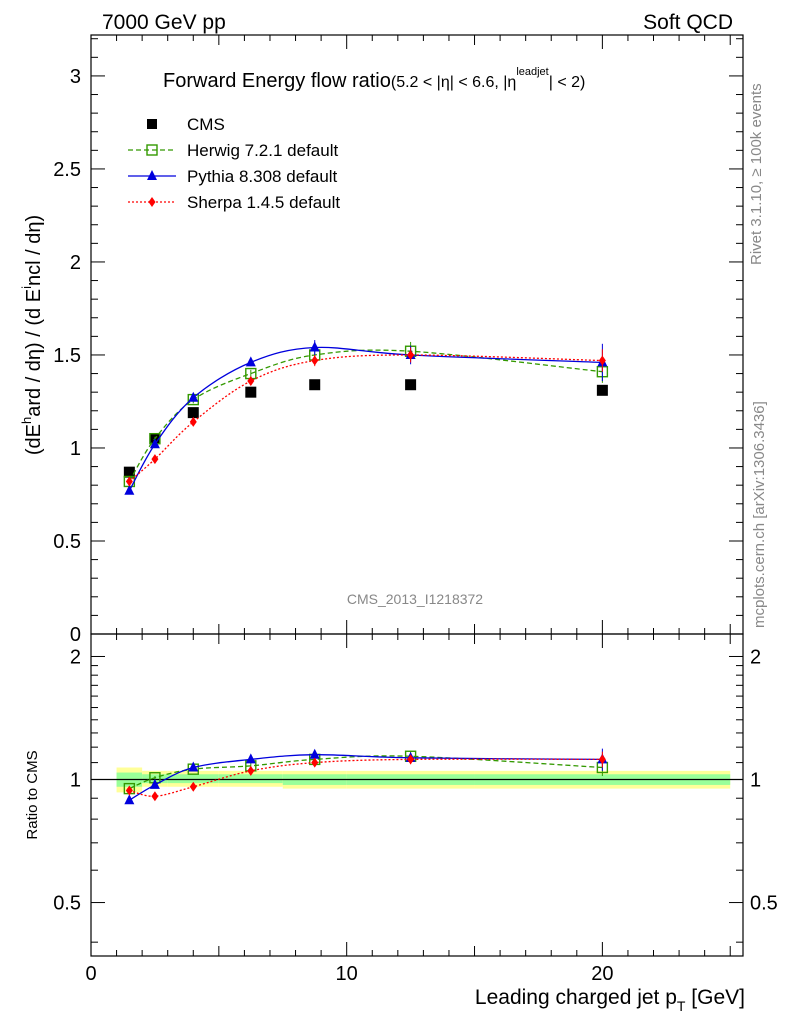 The width and height of the screenshot is (786, 1024). What do you see at coordinates (67, 904) in the screenshot?
I see `ratio-y-tick-label: 0.5` at bounding box center [67, 904].